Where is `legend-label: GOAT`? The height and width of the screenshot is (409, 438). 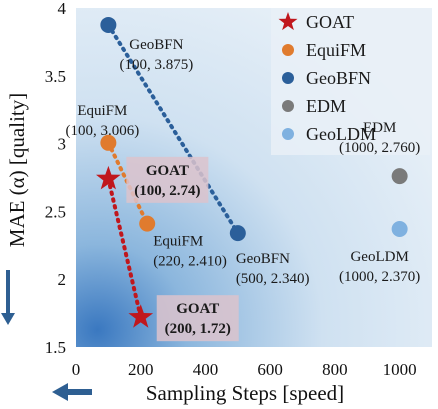
legend-label: GOAT is located at coordinates (330, 22).